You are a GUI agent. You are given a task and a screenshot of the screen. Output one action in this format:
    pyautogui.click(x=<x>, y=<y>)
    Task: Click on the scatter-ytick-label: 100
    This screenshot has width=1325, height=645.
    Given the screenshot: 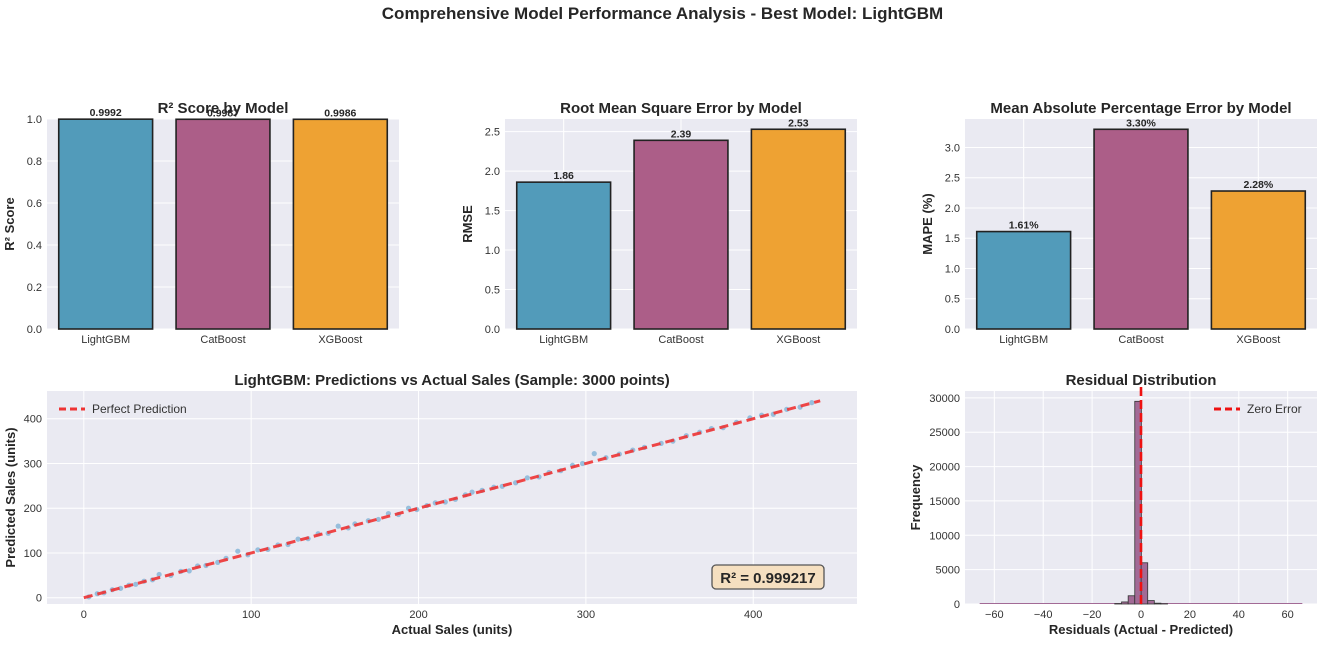 What is the action you would take?
    pyautogui.click(x=33, y=554)
    